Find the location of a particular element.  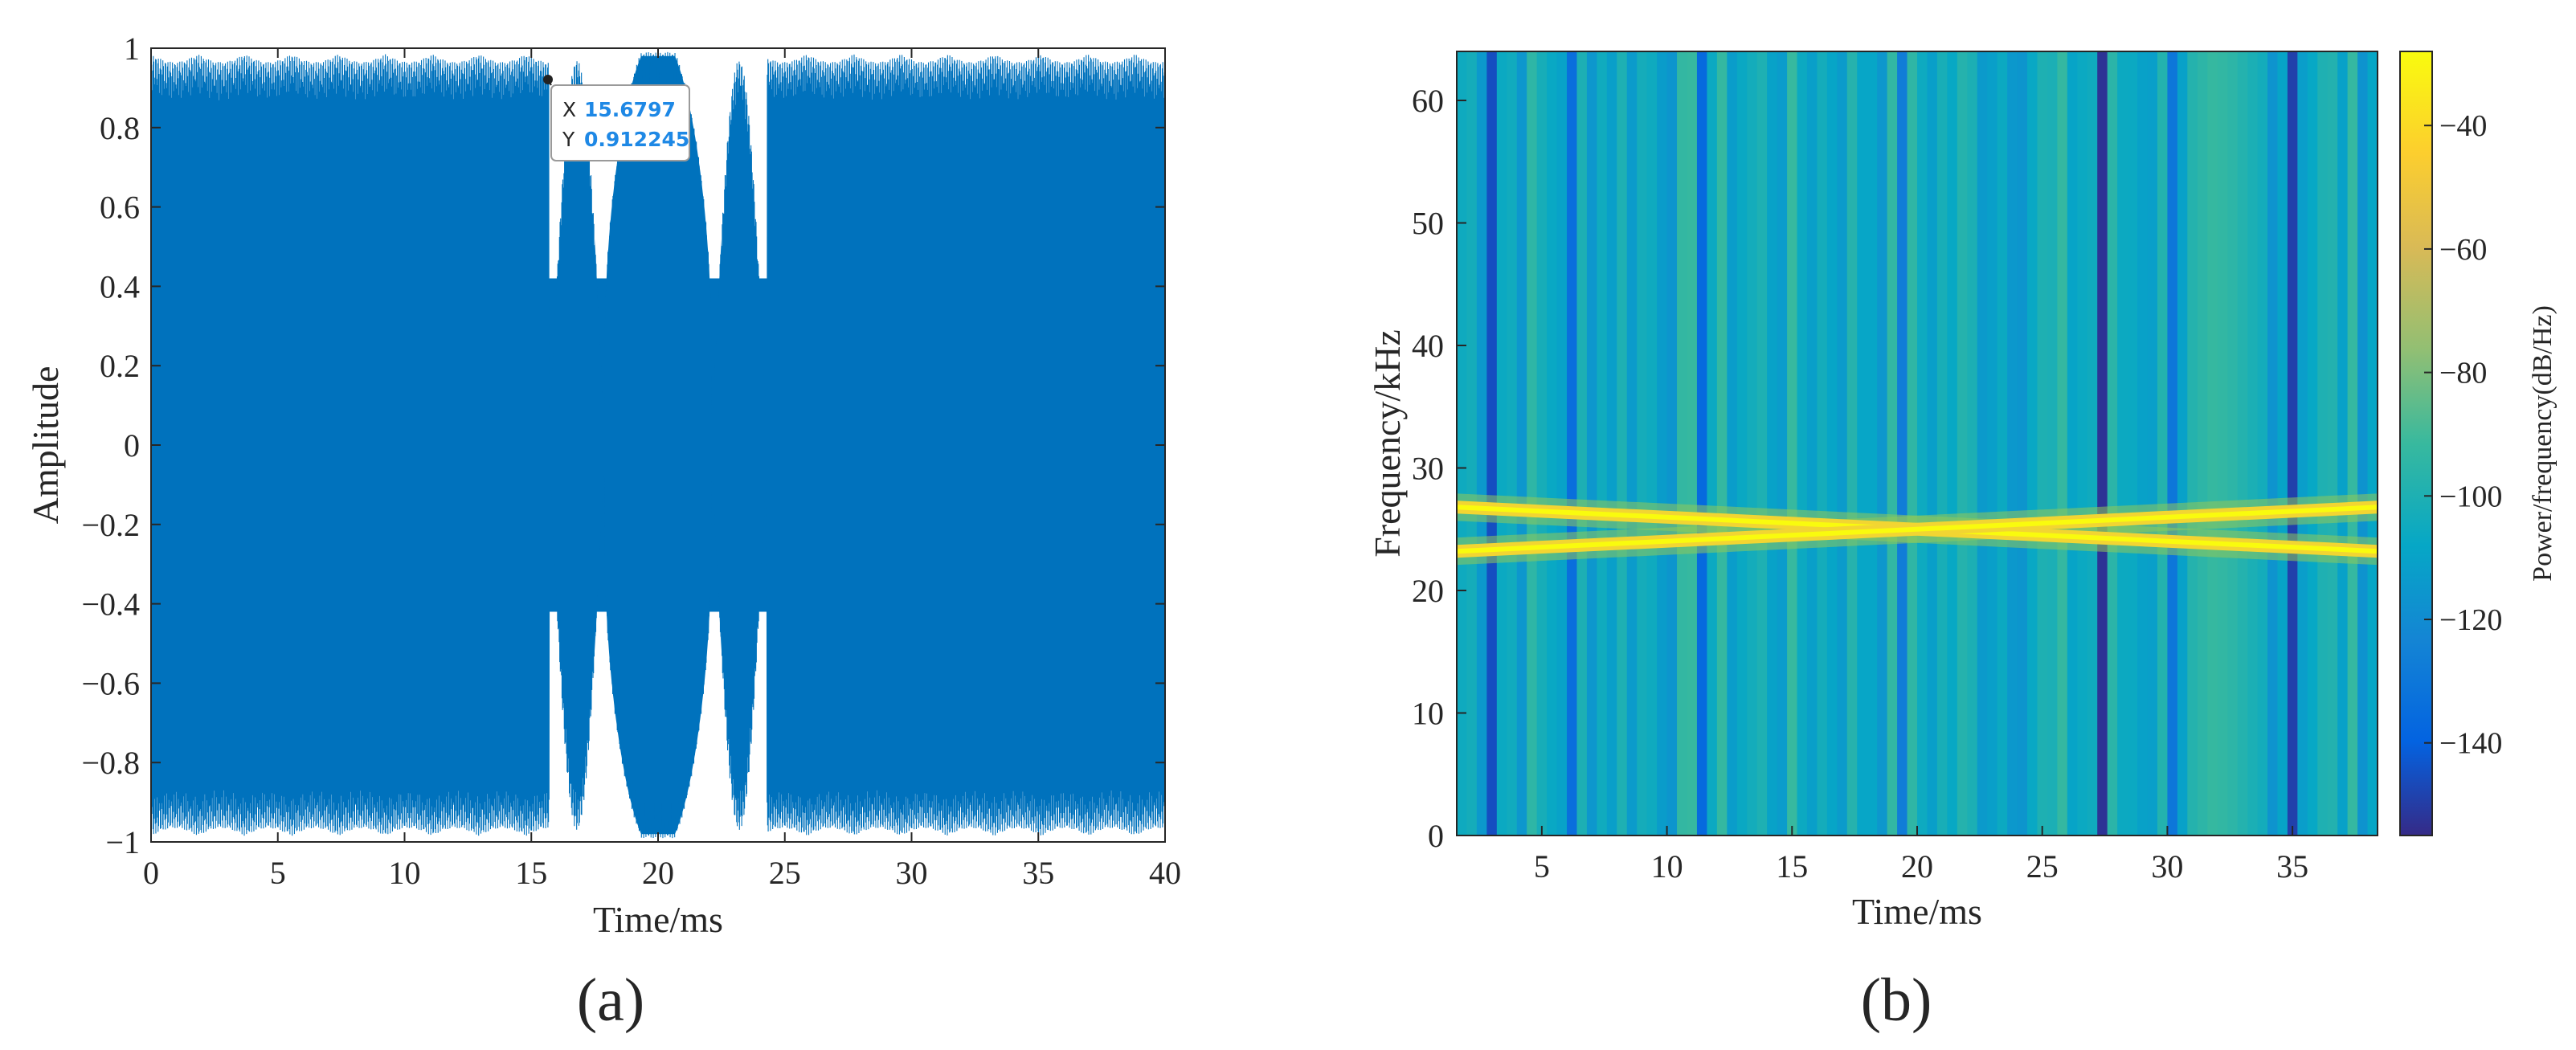

x-ticks-b: 5 10 15 20 25 30 35 is located at coordinates (1921, 855).